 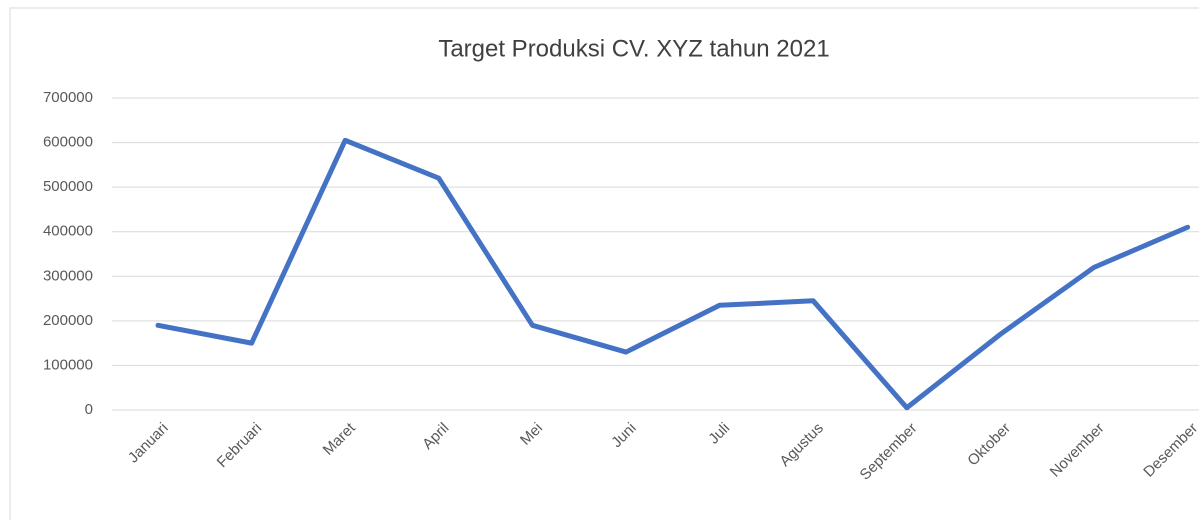 I want to click on chart-title: Target Produksi CV. XYZ tahun 2021, so click(x=633, y=48).